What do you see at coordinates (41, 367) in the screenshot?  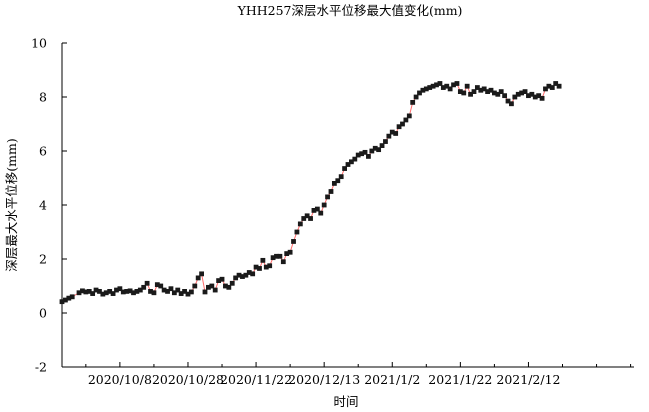 I see `y-tick-label: -2` at bounding box center [41, 367].